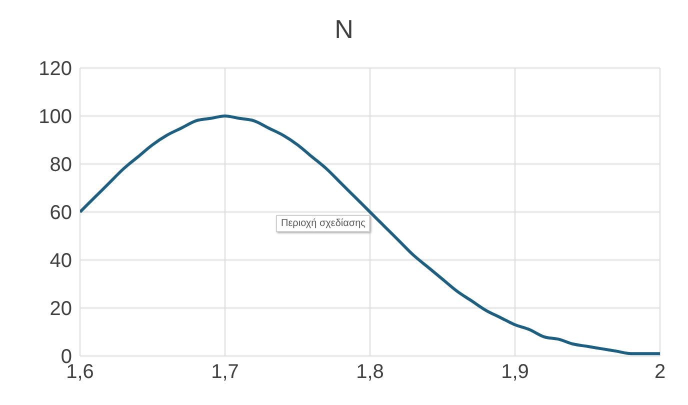  Describe the element at coordinates (370, 372) in the screenshot. I see `x-tick-label: 1,8` at that location.